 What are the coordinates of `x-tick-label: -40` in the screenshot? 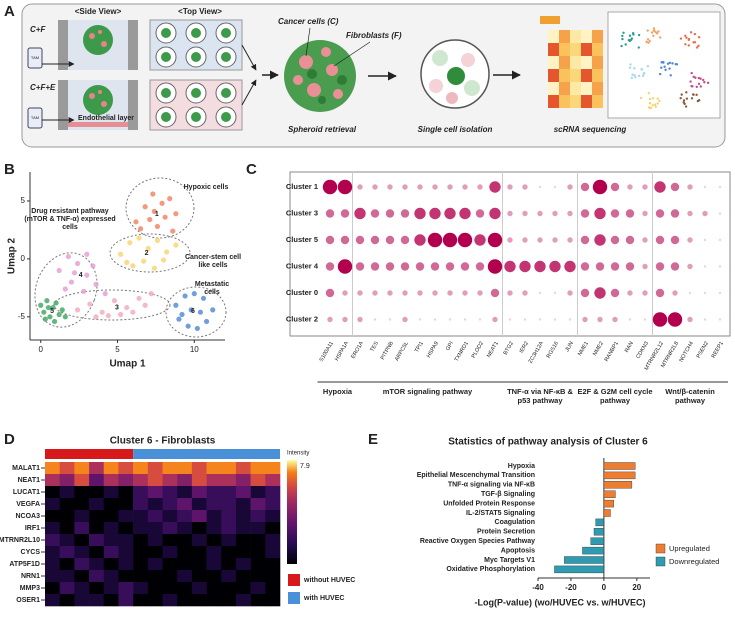 It's located at (538, 587).